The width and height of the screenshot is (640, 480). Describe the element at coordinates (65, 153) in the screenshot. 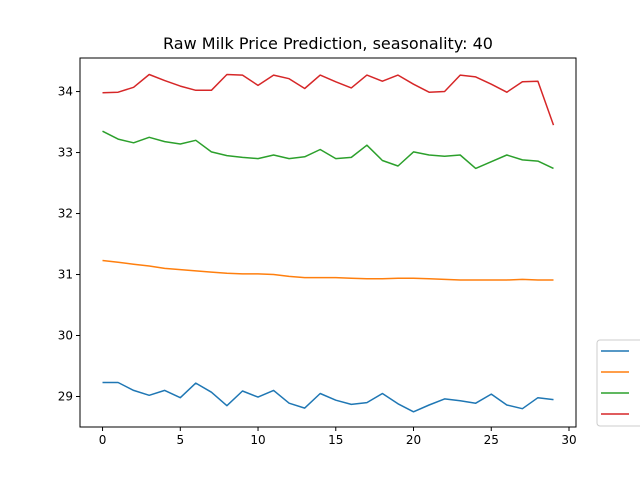

I see `y-tick-label: 33` at that location.